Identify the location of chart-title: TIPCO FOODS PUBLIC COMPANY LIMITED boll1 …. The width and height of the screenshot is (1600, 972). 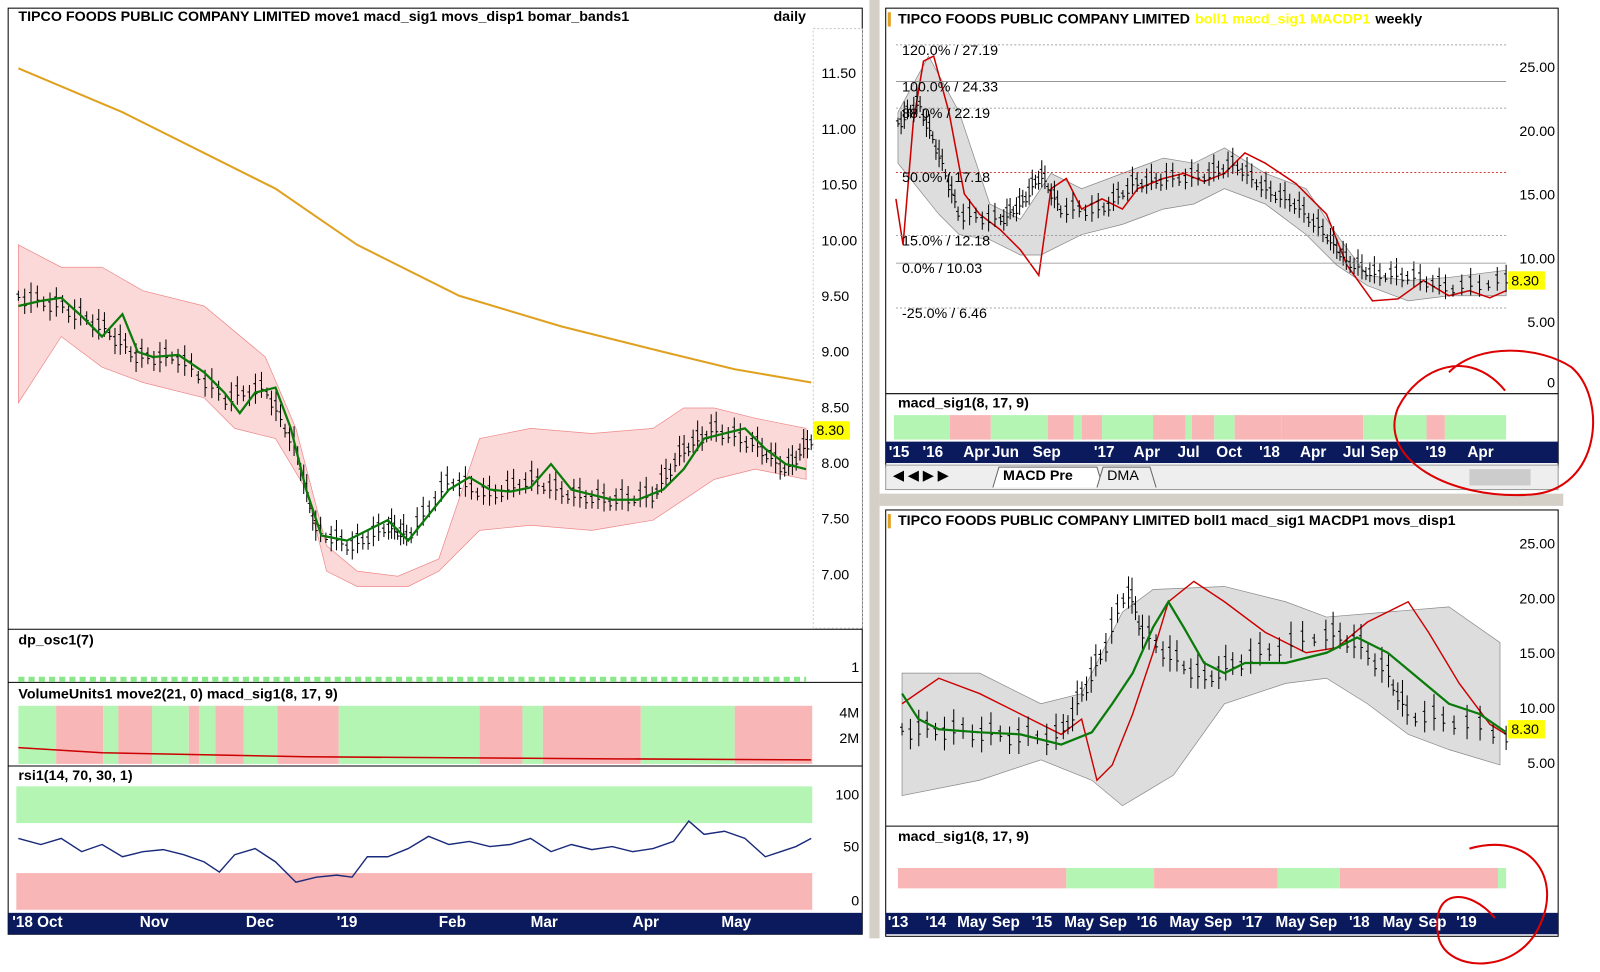
(1160, 19).